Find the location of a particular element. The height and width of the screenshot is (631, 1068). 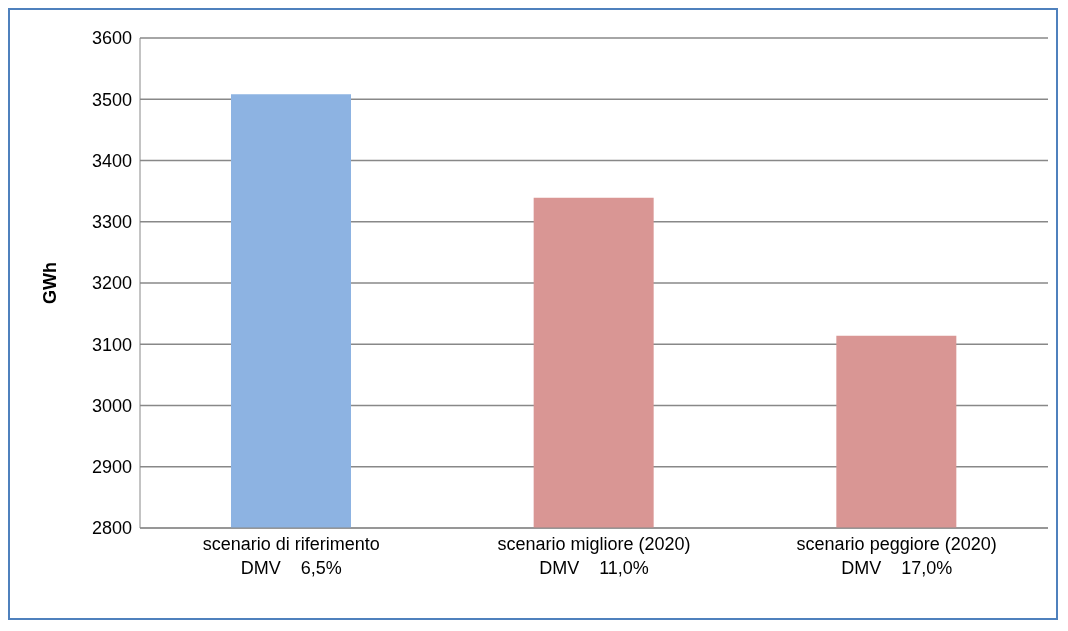

x-tick-label: scenario peggiore (2020) DMV 17,0% is located at coordinates (896, 556).